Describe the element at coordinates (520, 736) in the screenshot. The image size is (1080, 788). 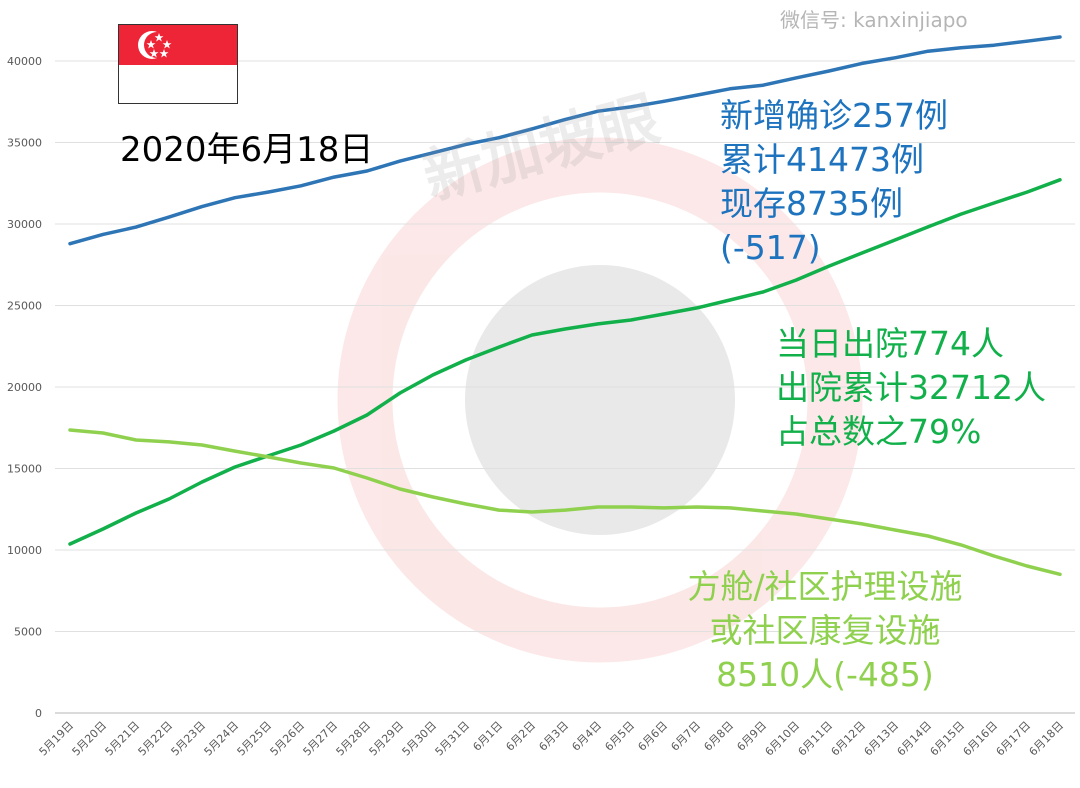
I see `x-tick-label: 6月2日` at that location.